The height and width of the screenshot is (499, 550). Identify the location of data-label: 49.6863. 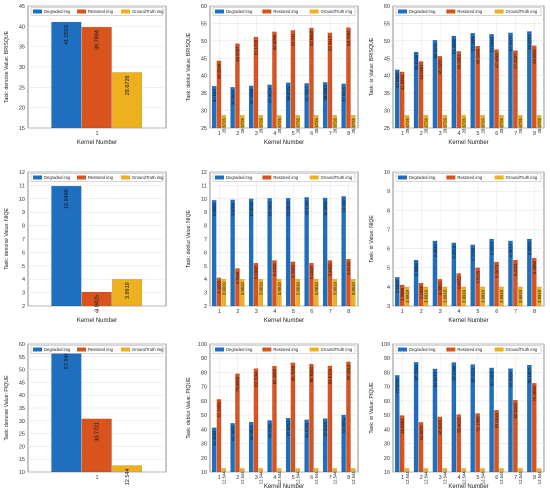
(402, 426).